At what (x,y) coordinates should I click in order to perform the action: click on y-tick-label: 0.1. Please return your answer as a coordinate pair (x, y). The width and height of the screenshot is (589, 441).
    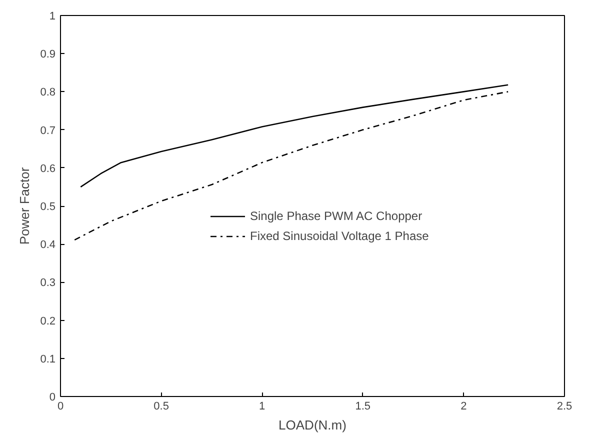
    Looking at the image, I should click on (48, 359).